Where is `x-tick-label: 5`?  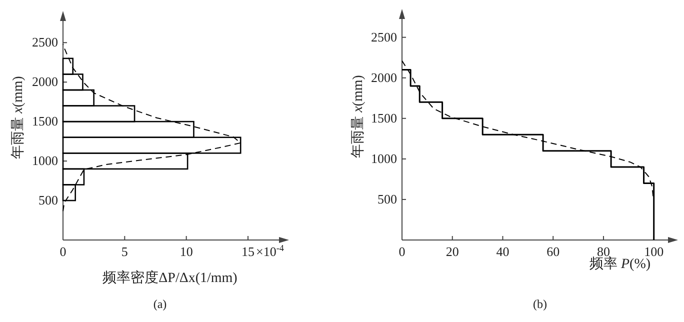
x-tick-label: 5 is located at coordinates (124, 251).